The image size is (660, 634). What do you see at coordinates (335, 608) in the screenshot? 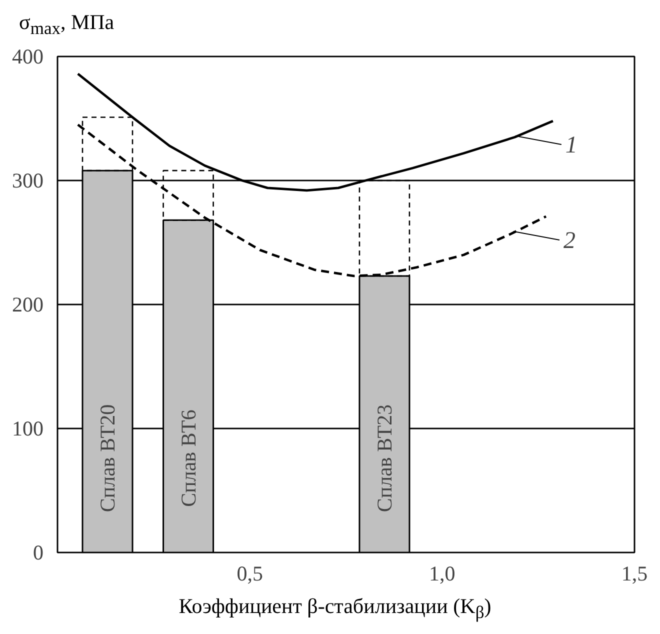
I see `x-axis-title: Коэффициент β-стабилизации (K$_{β}$)` at bounding box center [335, 608].